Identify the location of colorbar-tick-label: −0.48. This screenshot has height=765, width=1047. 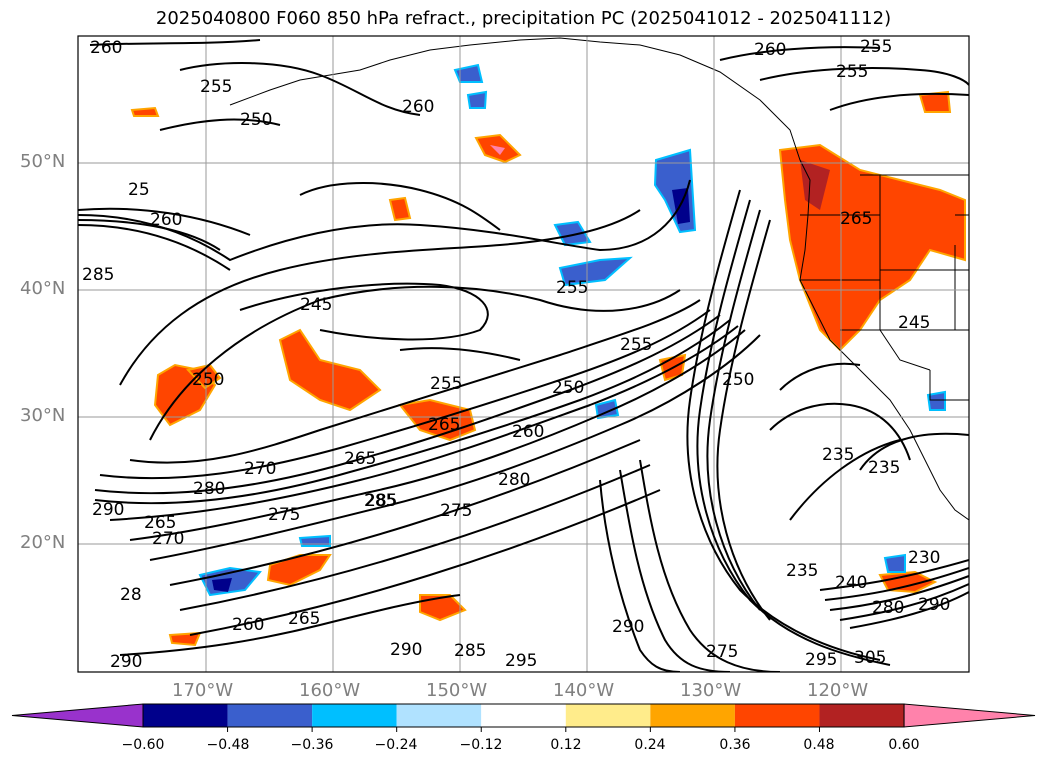
(228, 745).